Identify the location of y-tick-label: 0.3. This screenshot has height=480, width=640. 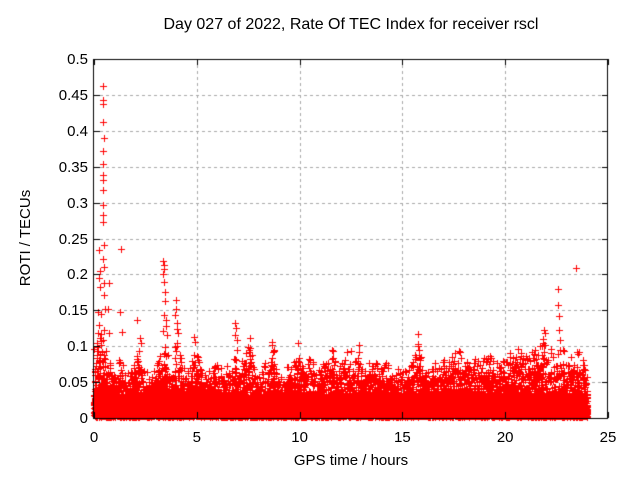
(77, 203).